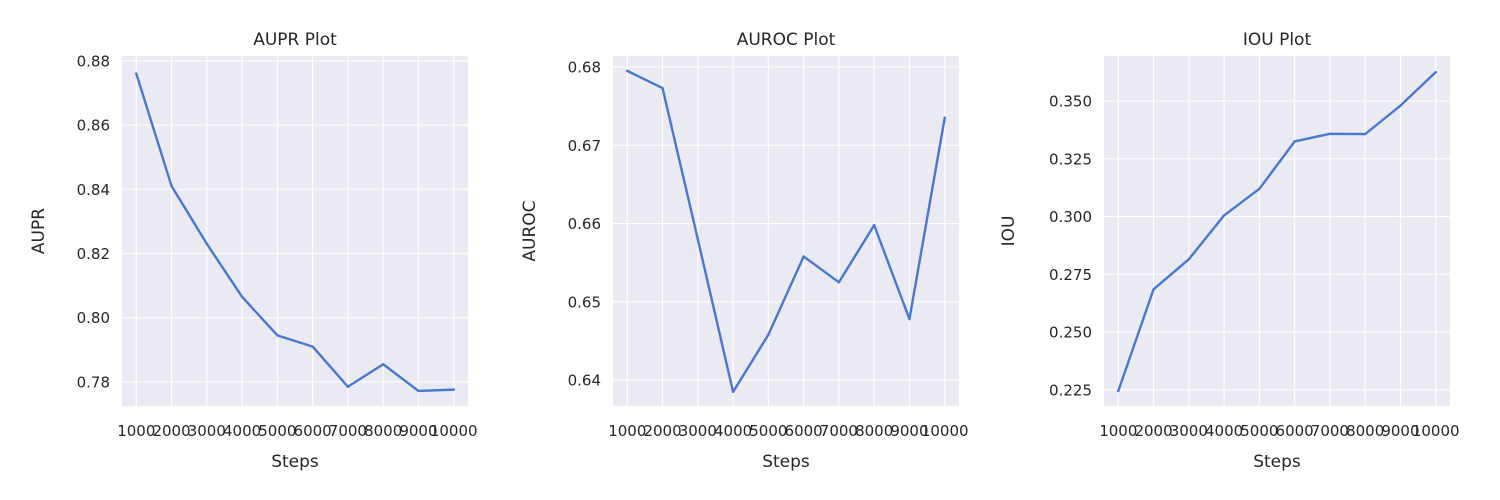 The height and width of the screenshot is (500, 1500). Describe the element at coordinates (93, 61) in the screenshot. I see `y-tick-label: 0.88` at that location.